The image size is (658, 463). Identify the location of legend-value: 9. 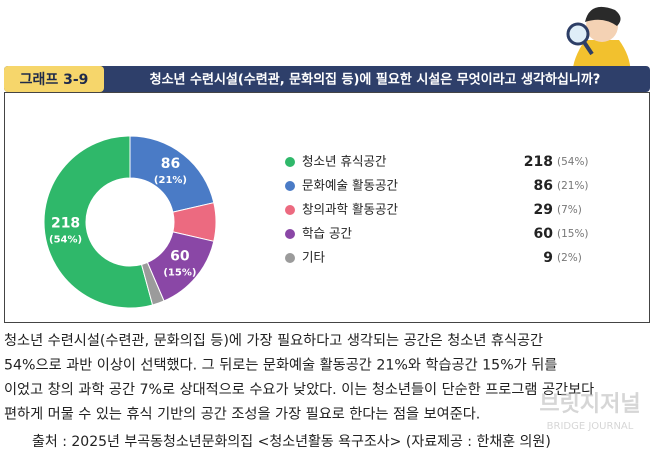
(548, 258).